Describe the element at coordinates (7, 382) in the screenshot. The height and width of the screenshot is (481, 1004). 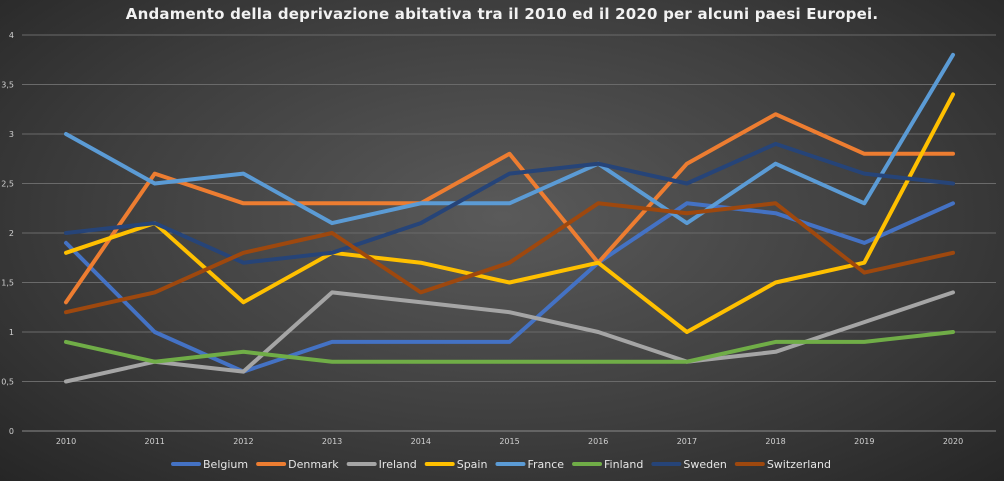
I see `y-tick-label: 0,5` at that location.